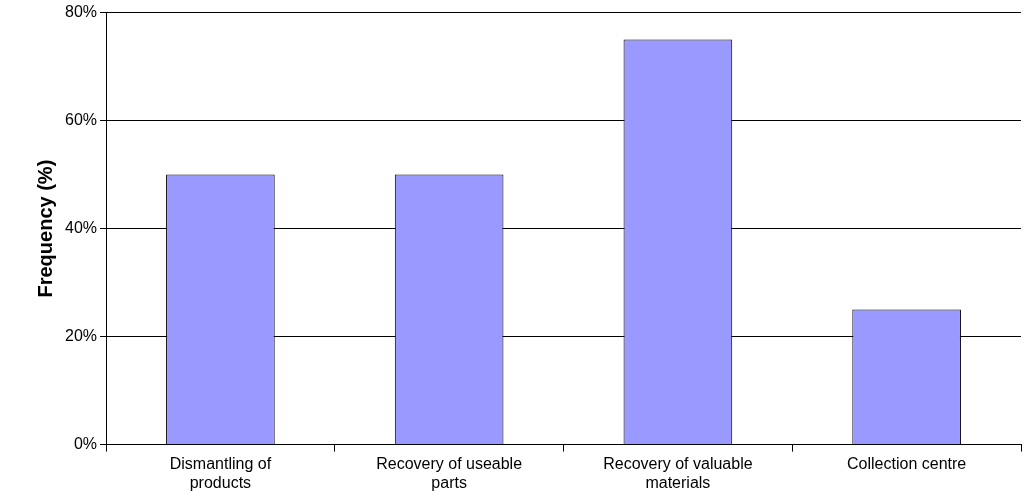 The image size is (1036, 501). What do you see at coordinates (678, 472) in the screenshot?
I see `x-tick-label: Recovery of valuable materials` at bounding box center [678, 472].